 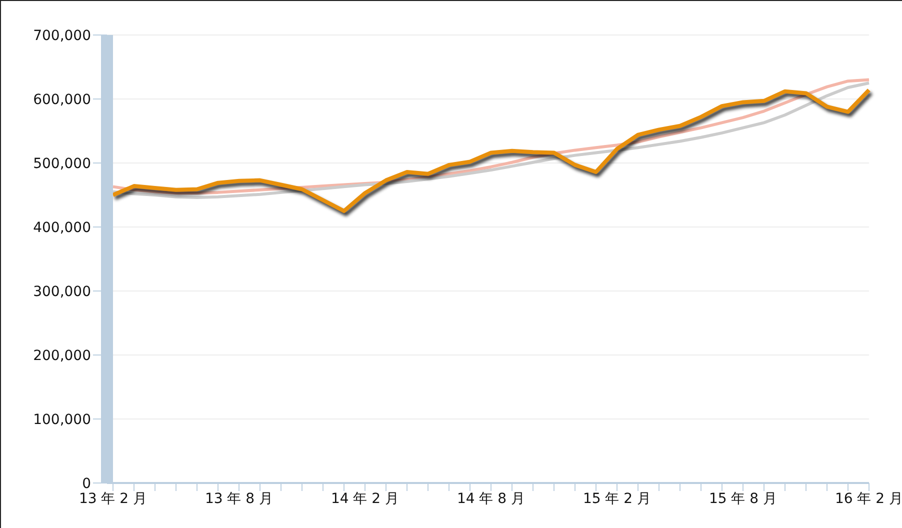 I want to click on y-tick-label: 400,000, so click(x=62, y=228).